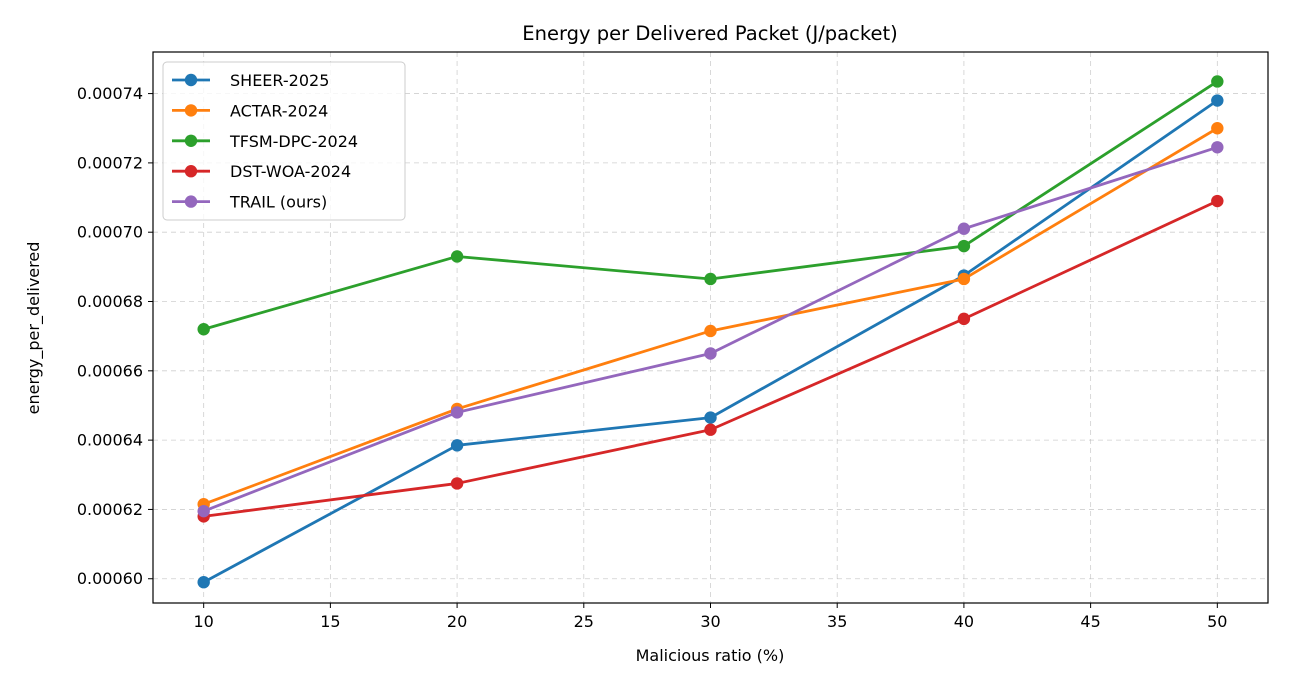  What do you see at coordinates (330, 621) in the screenshot?
I see `x-tick-label: 15` at bounding box center [330, 621].